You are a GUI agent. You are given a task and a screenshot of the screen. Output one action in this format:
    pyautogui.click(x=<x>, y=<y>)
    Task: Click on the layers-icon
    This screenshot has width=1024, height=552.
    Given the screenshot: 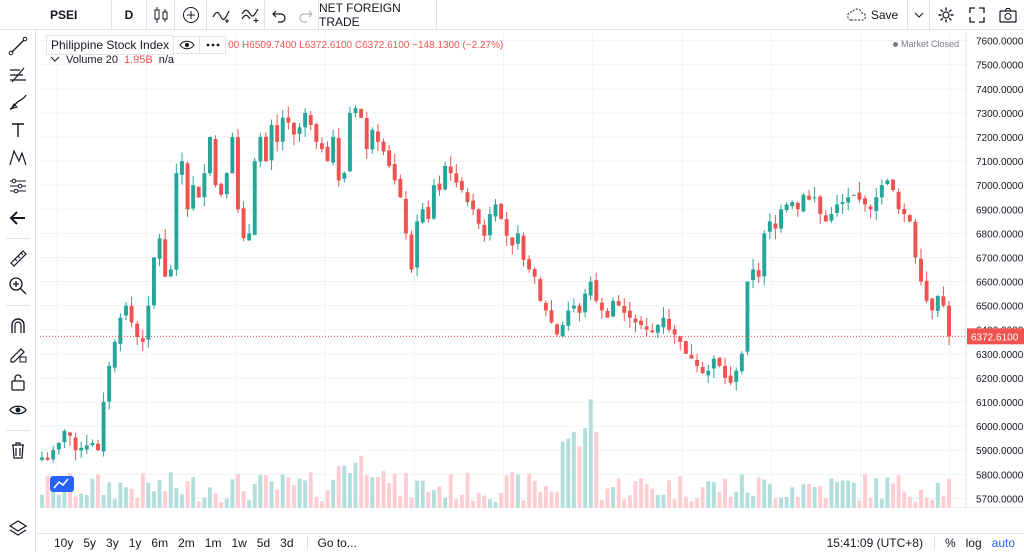 What is the action you would take?
    pyautogui.click(x=18, y=528)
    